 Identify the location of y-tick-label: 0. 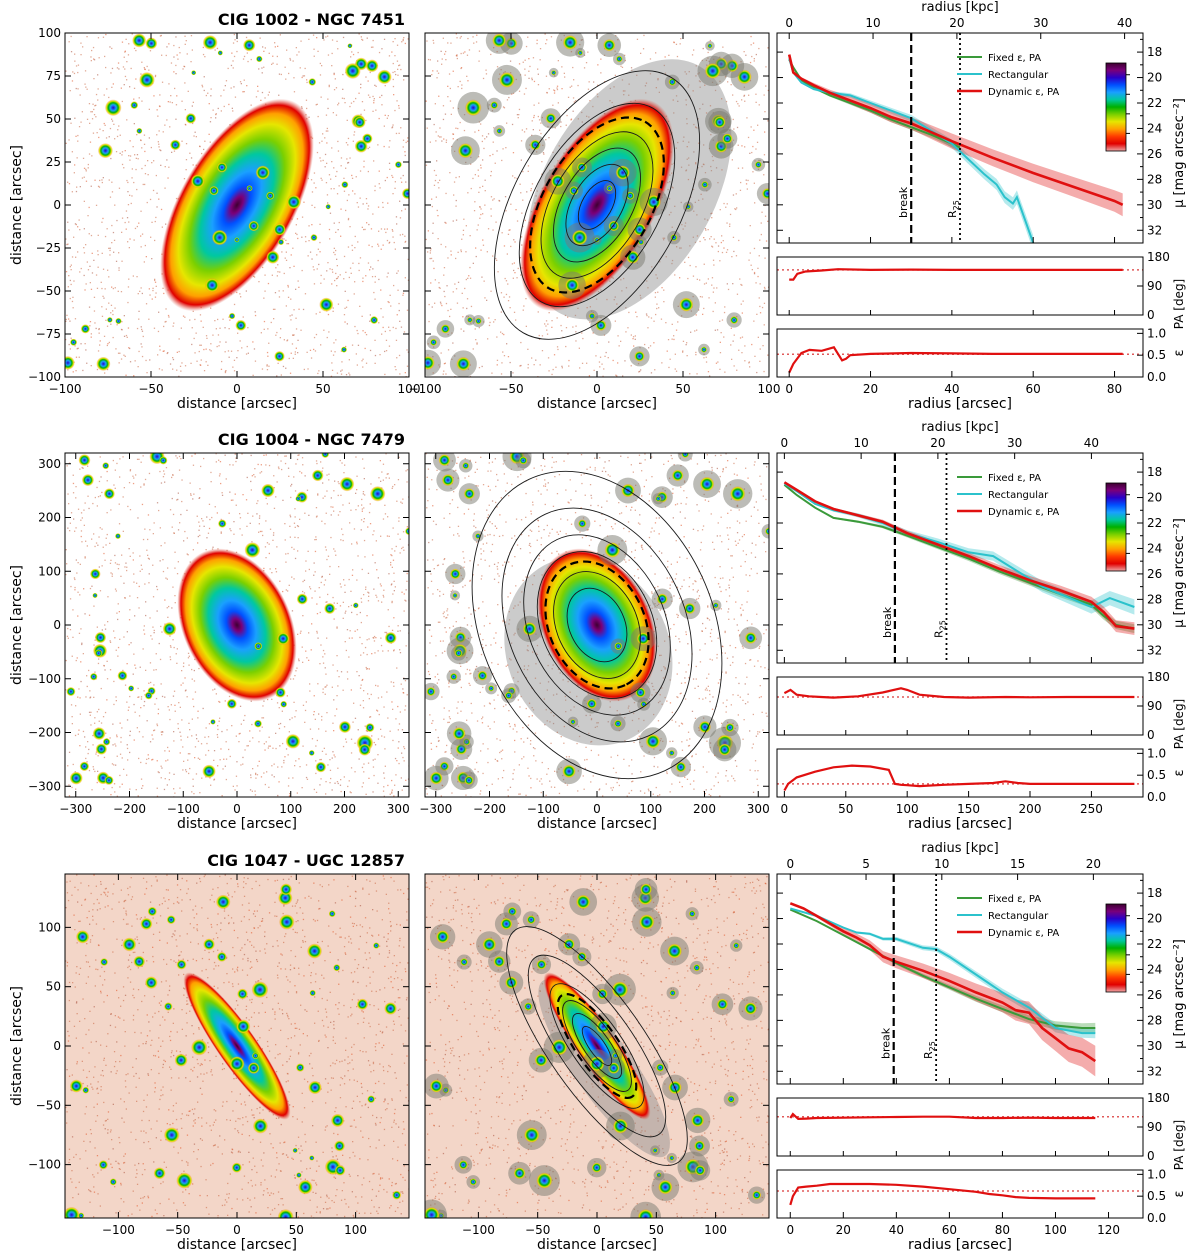
(57, 1046).